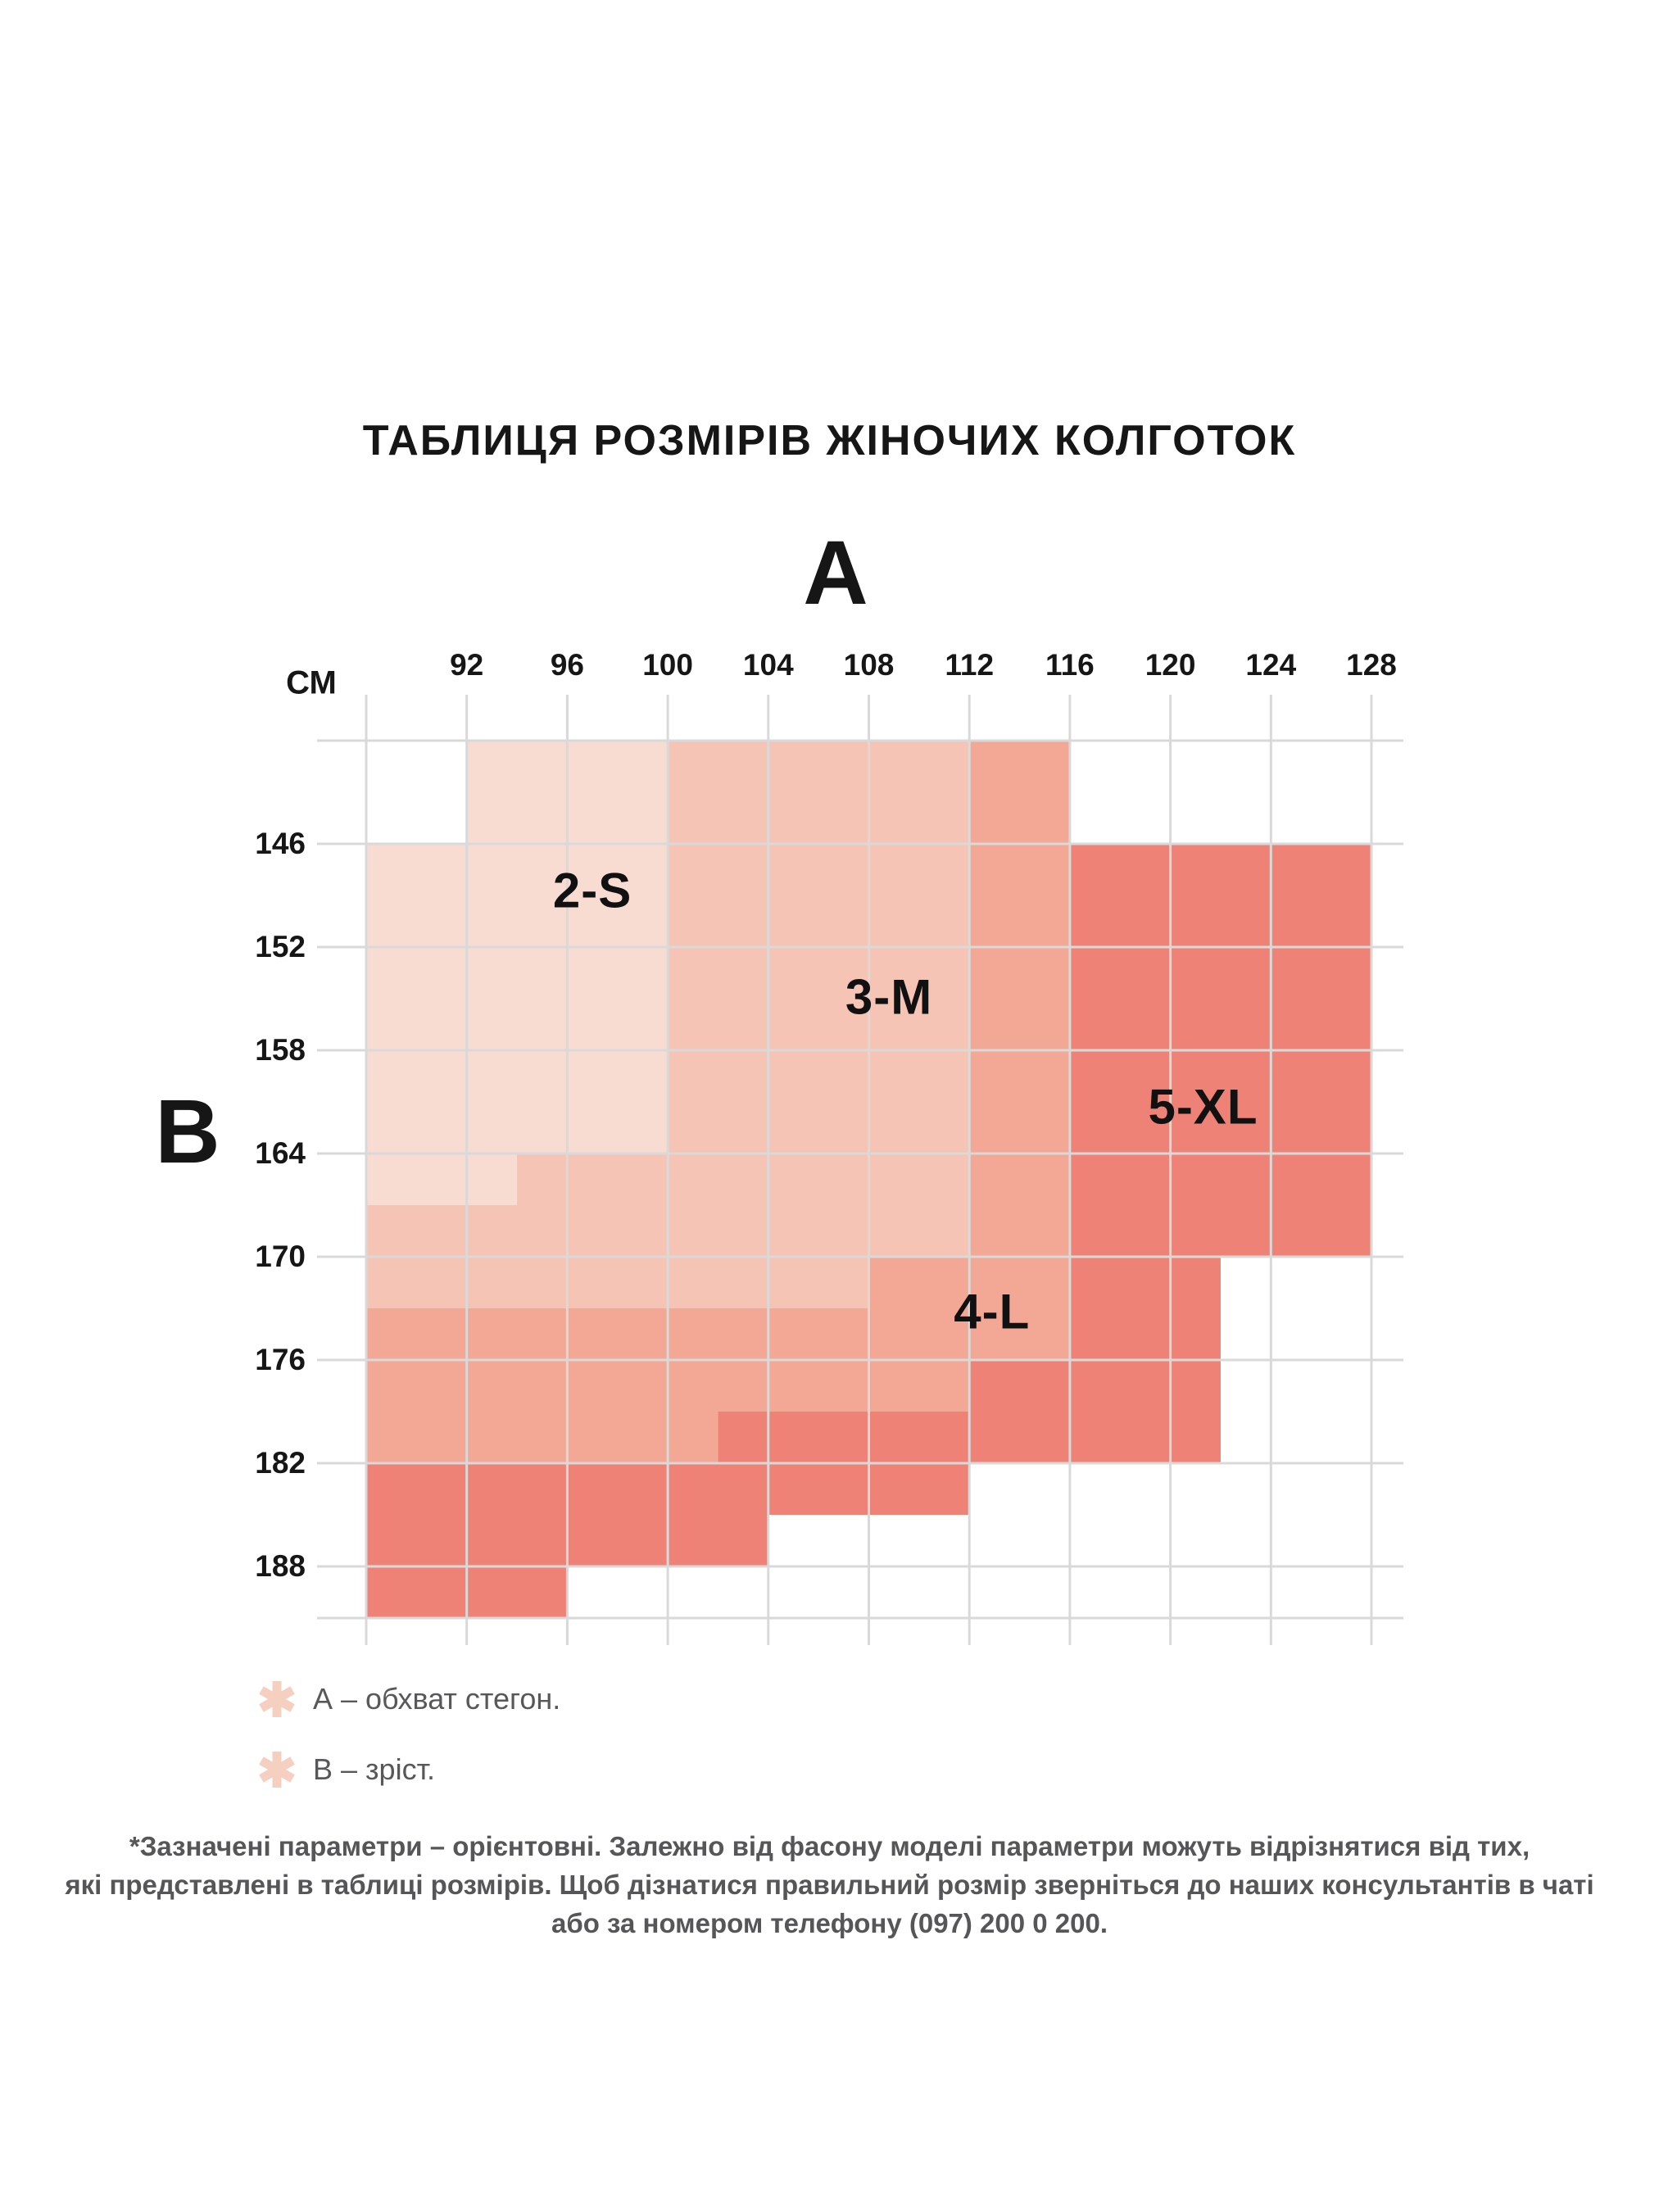 This screenshot has height=2212, width=1659. What do you see at coordinates (718, 1102) in the screenshot?
I see `size-region-4-L` at bounding box center [718, 1102].